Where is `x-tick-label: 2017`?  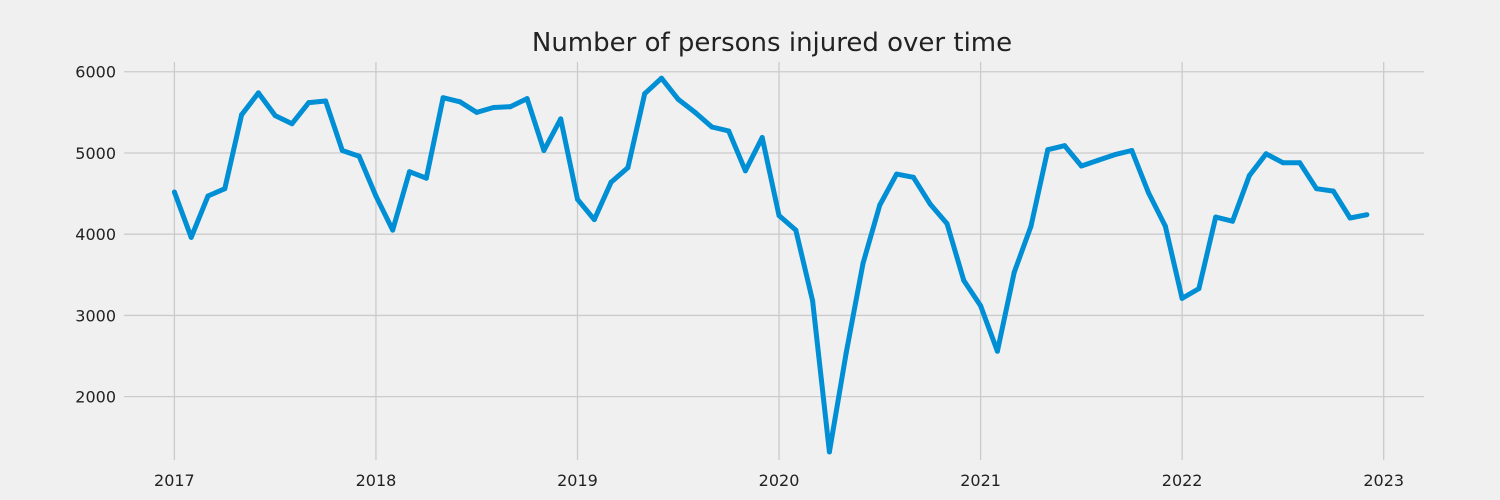 x-tick-label: 2017 is located at coordinates (174, 480).